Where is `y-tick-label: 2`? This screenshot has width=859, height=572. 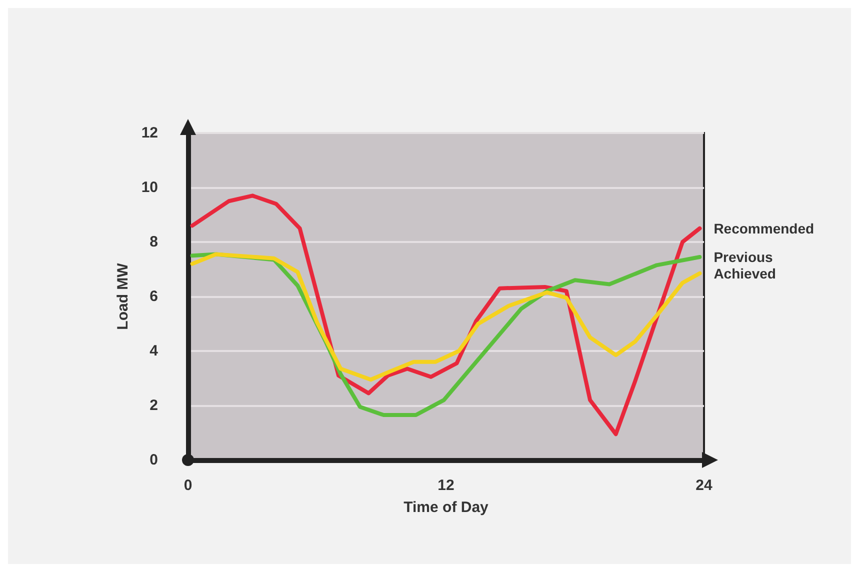
y-tick-label: 2 is located at coordinates (154, 405).